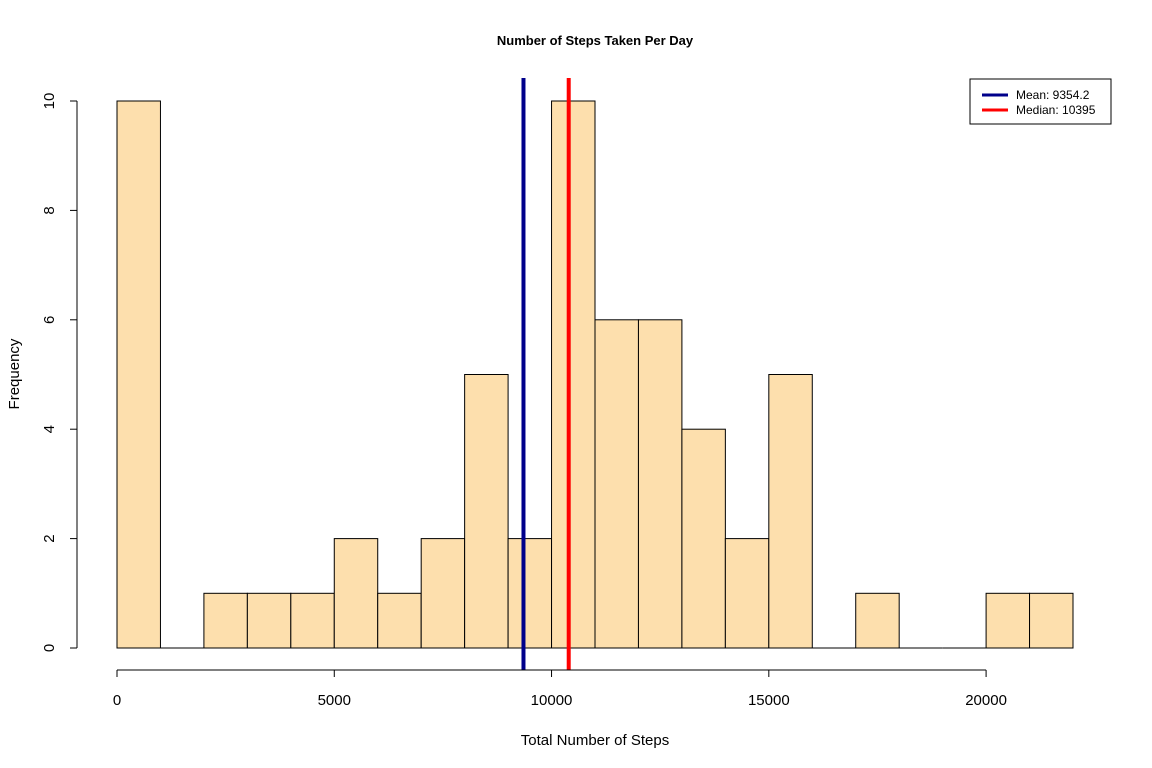 This screenshot has height=768, width=1152. What do you see at coordinates (49, 429) in the screenshot?
I see `y-tick-label: 4` at bounding box center [49, 429].